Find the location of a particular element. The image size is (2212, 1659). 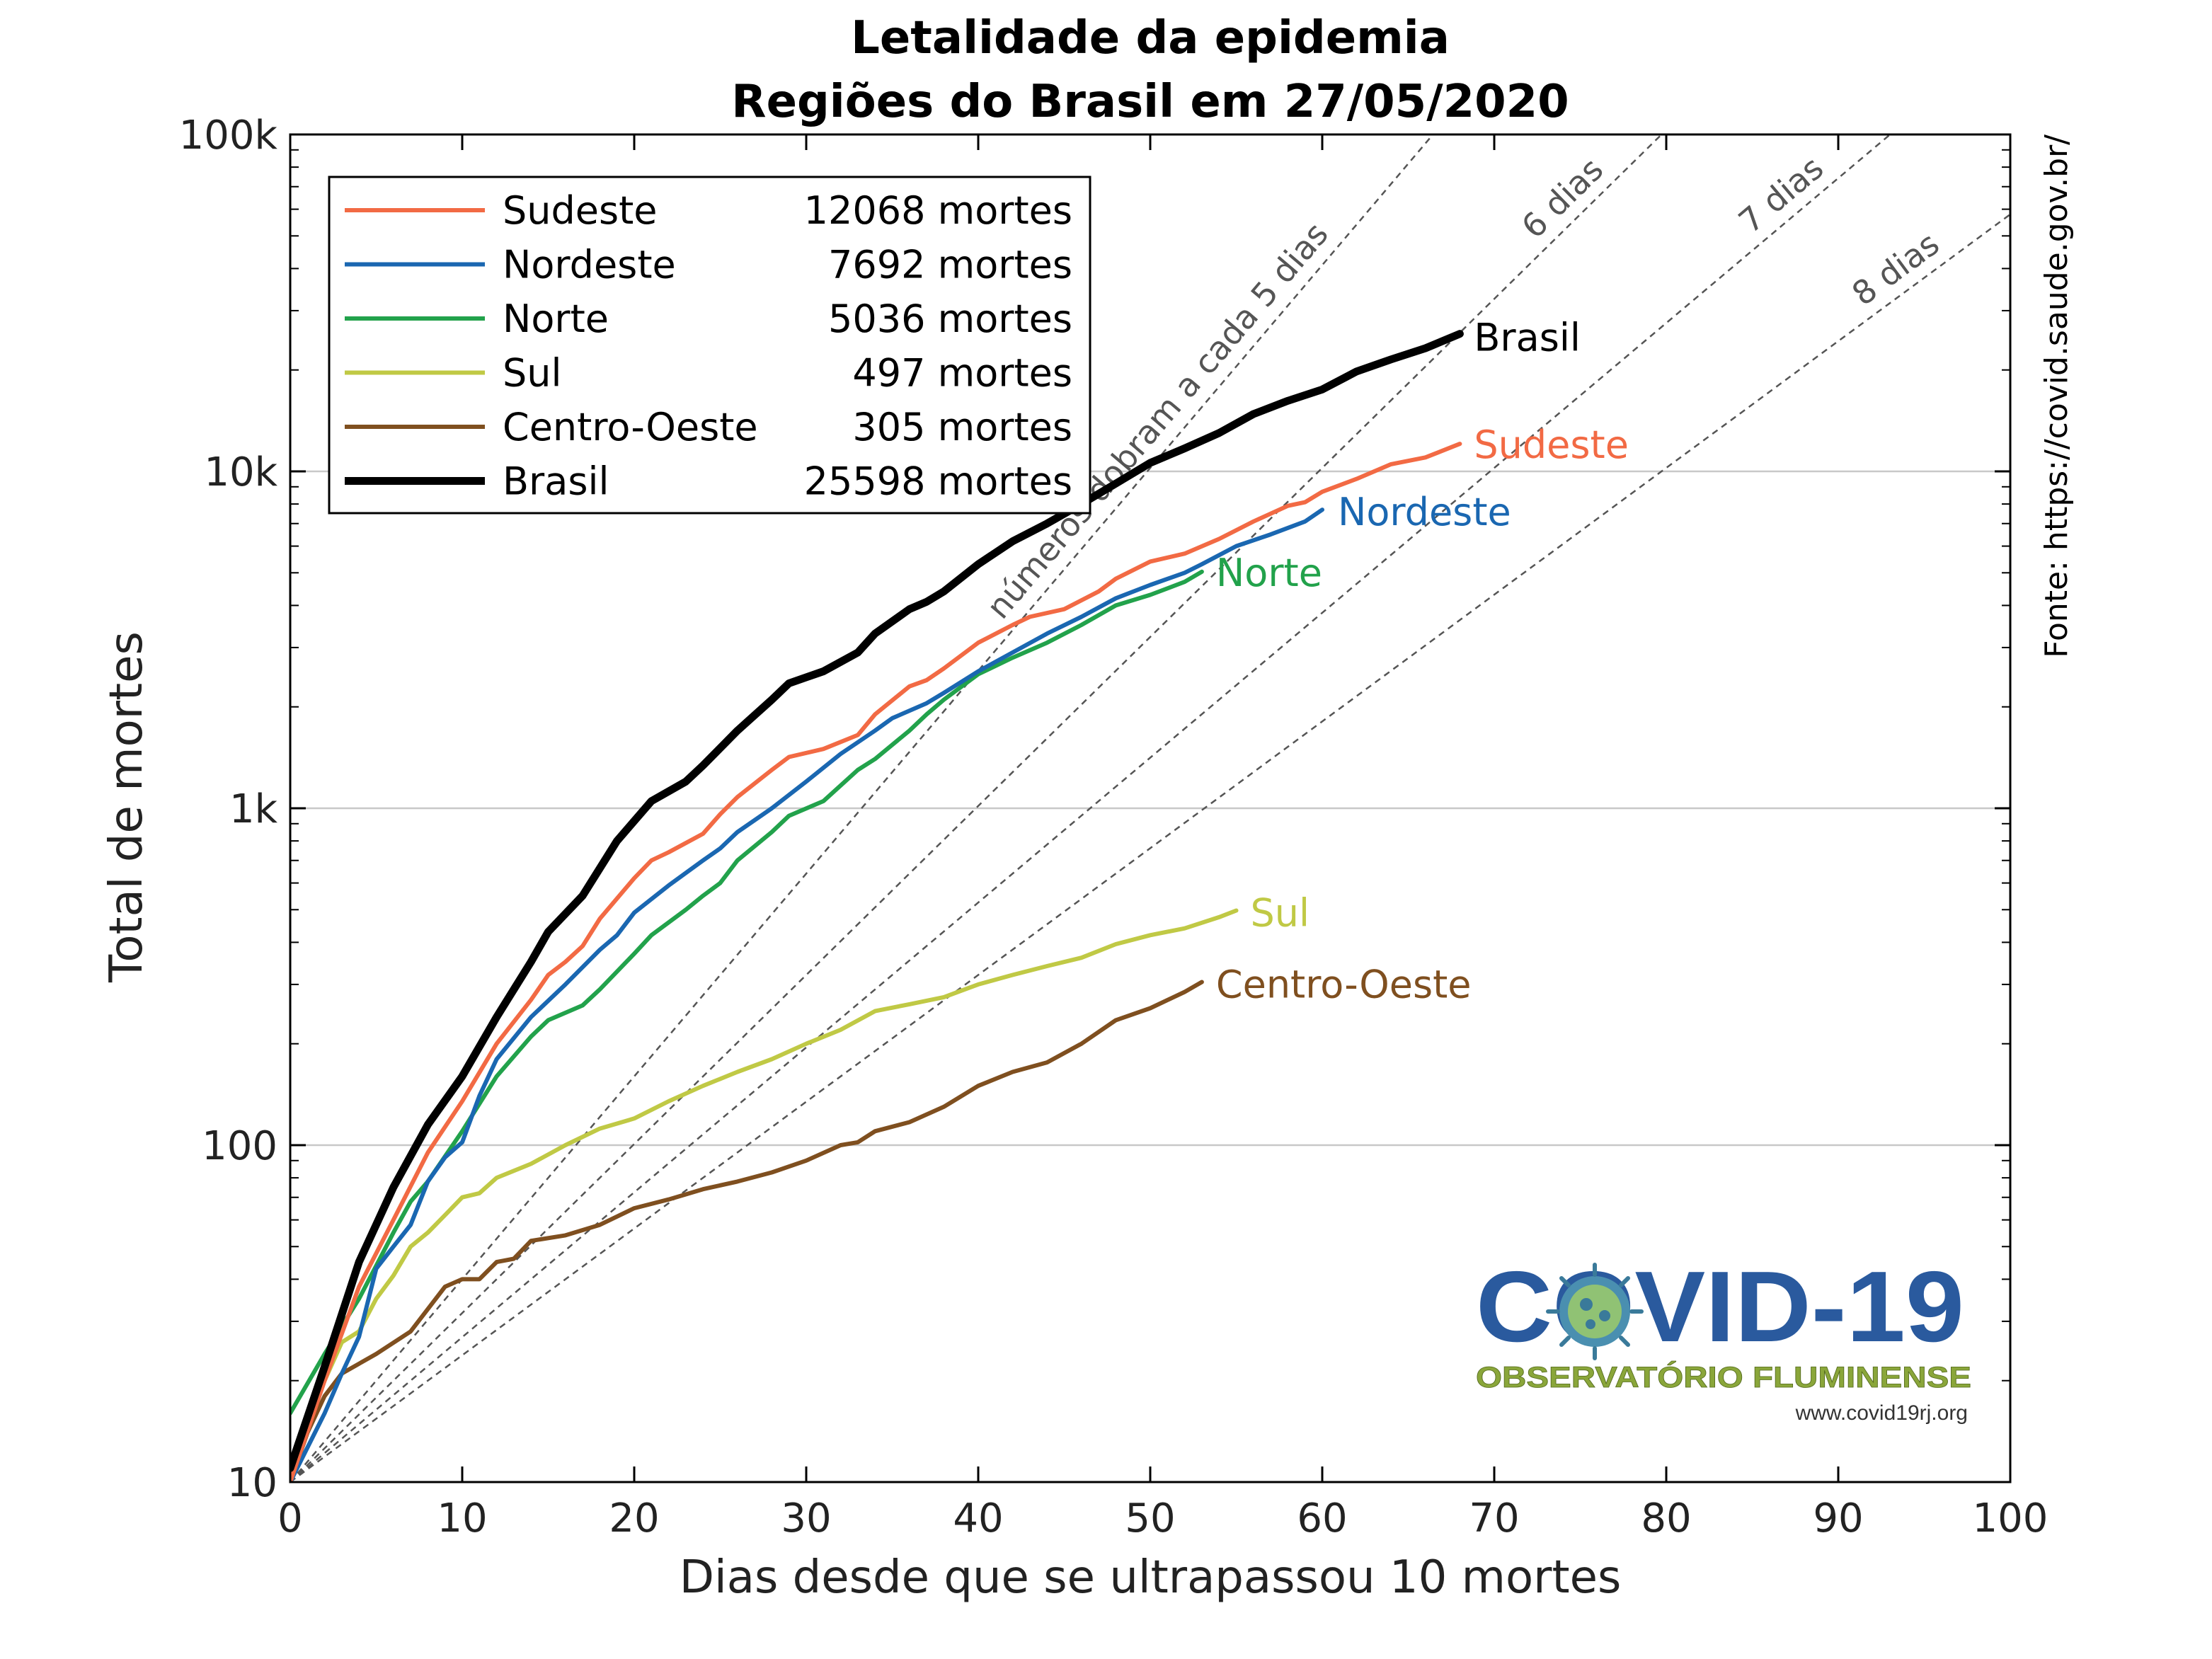

x-axis-label: Dias desde que se ultrapassou 10 mortes is located at coordinates (1151, 1577).